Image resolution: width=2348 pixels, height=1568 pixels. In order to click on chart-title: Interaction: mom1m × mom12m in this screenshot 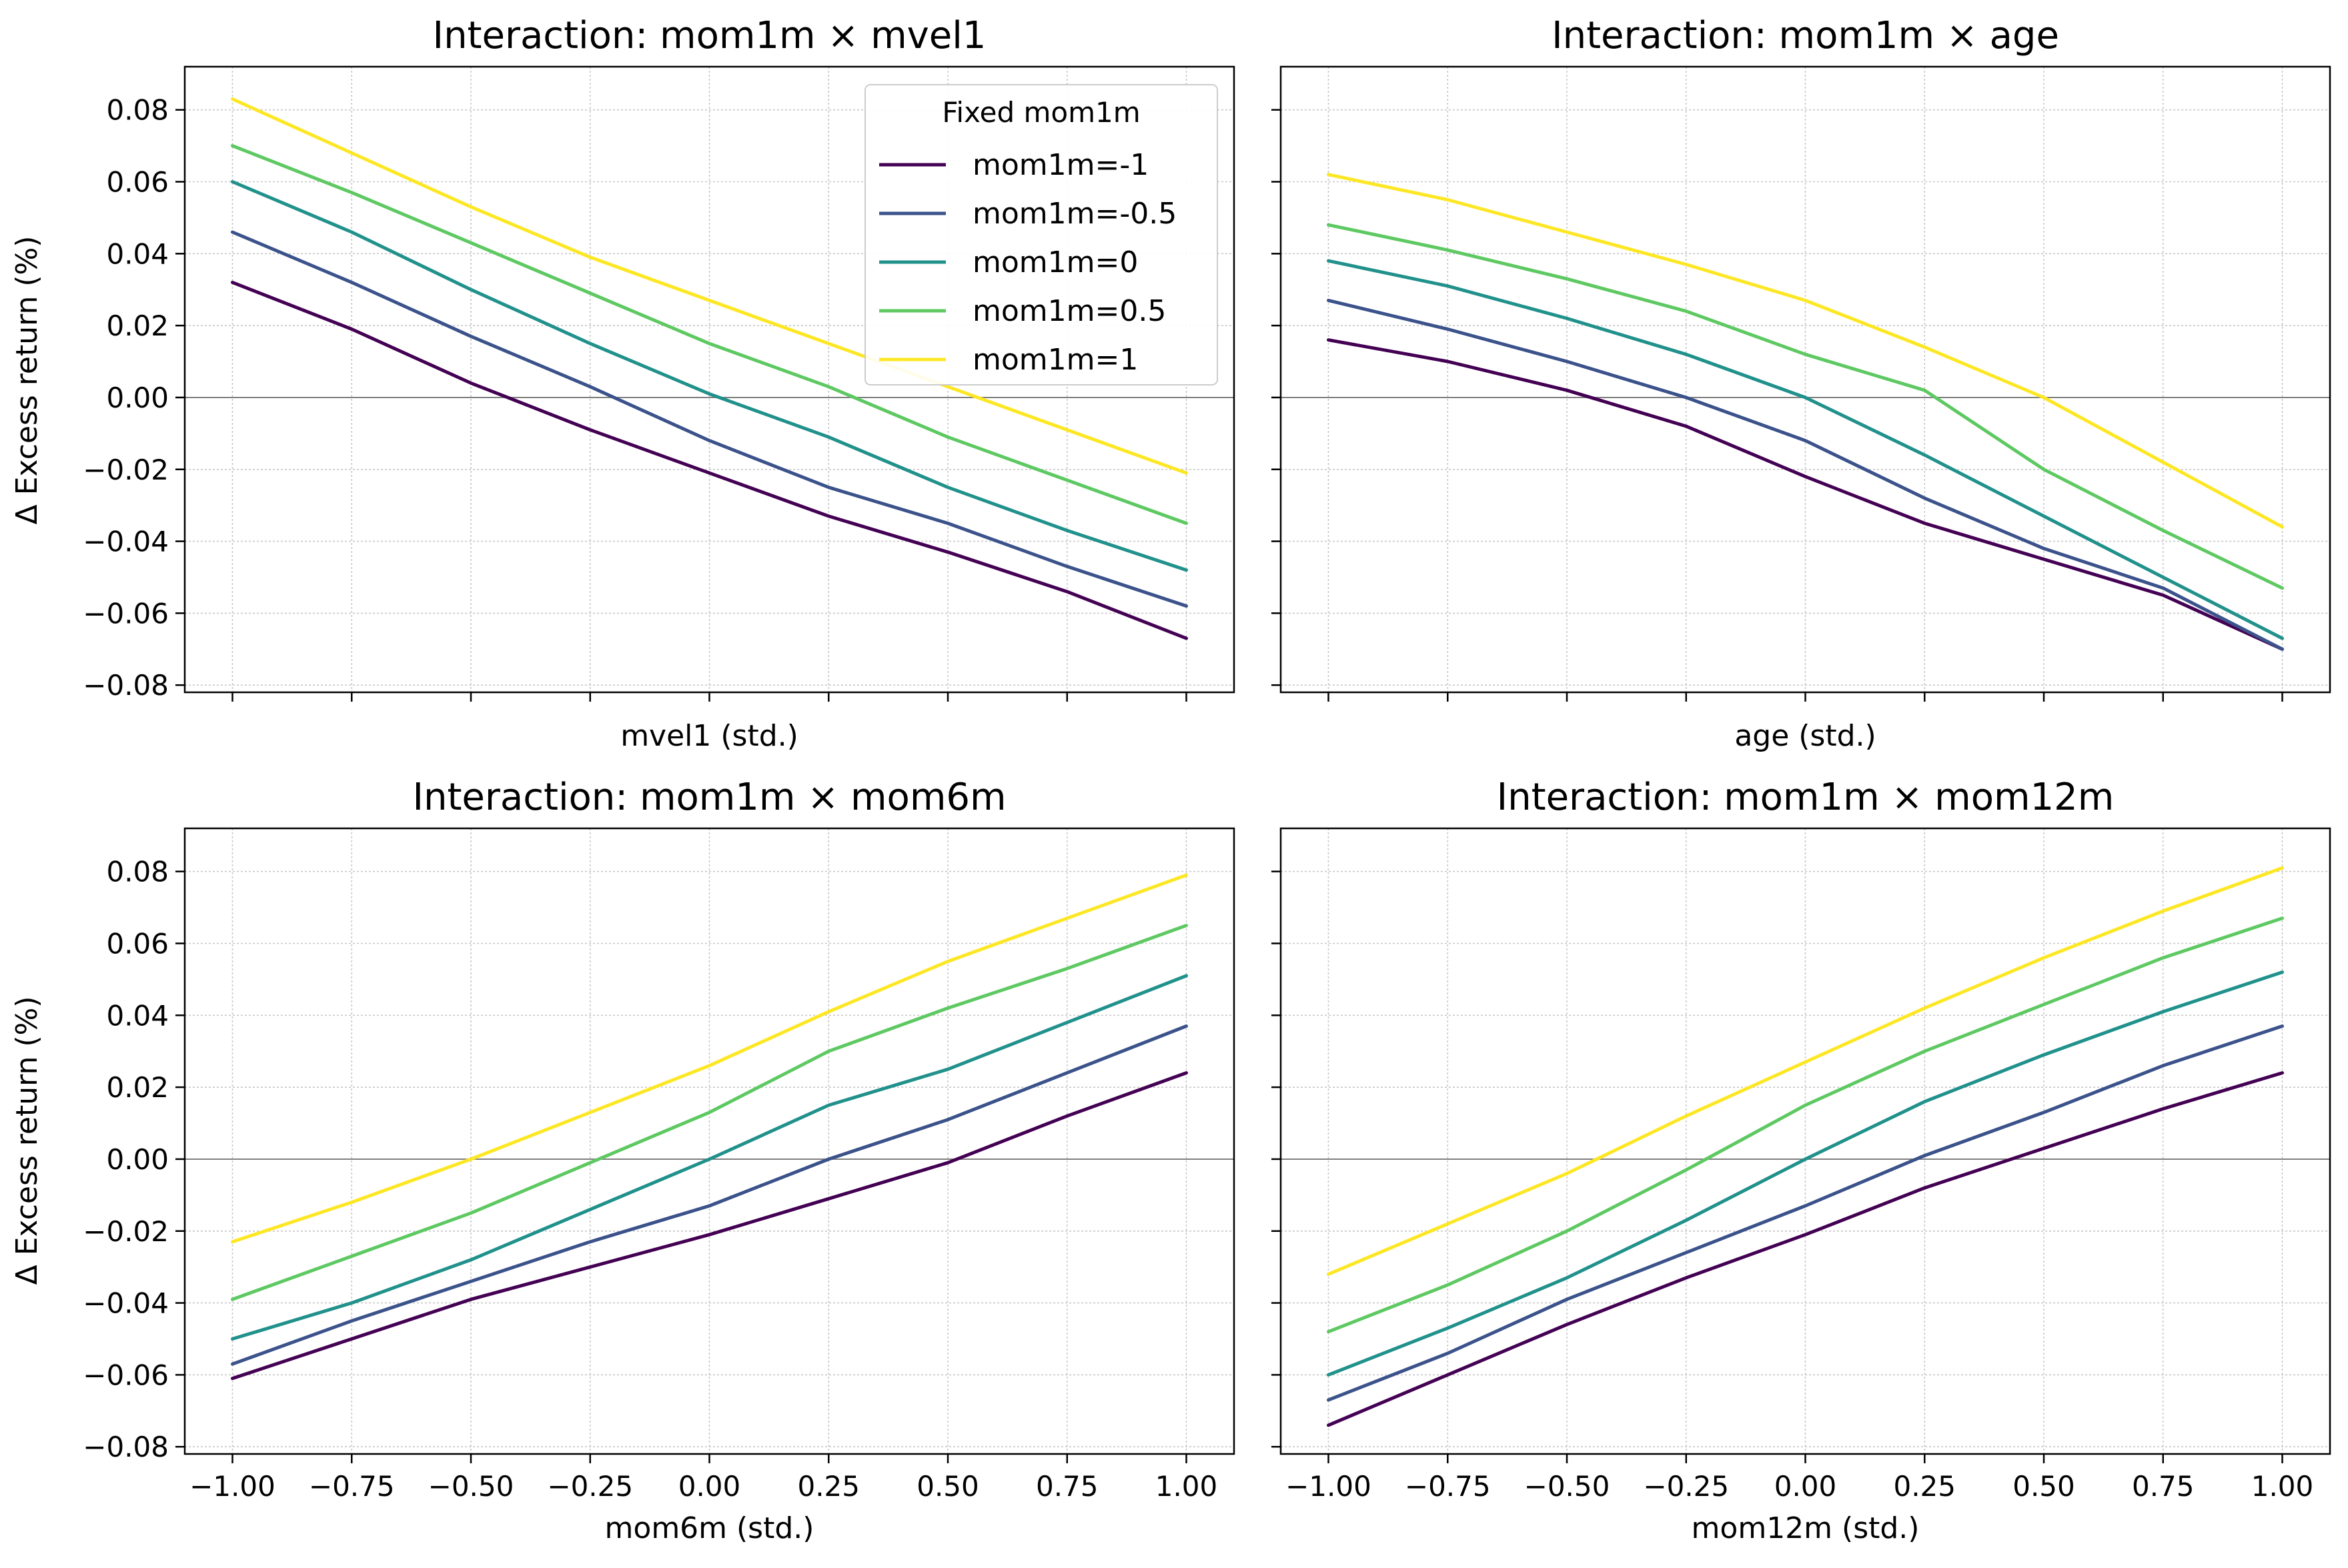, I will do `click(1806, 797)`.